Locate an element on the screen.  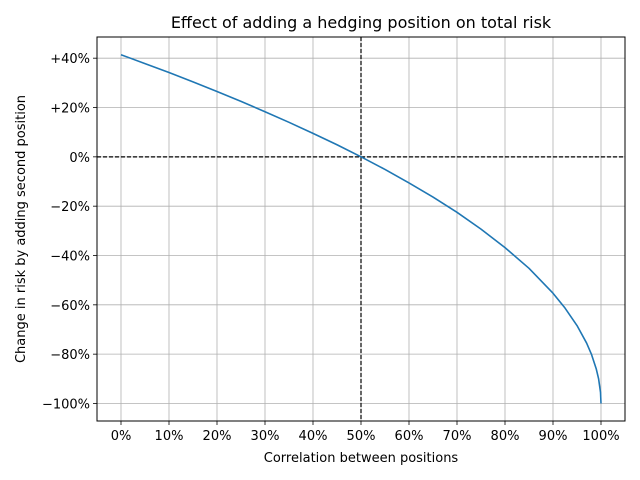
x-tick-label: 40% is located at coordinates (313, 436).